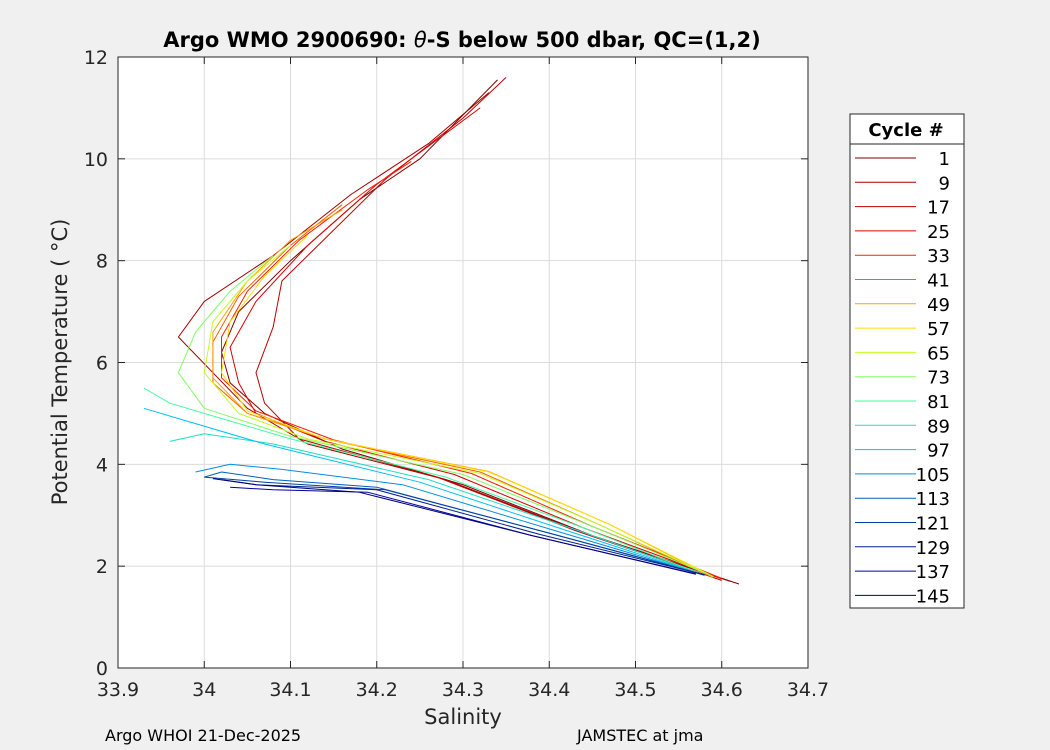 Image resolution: width=1050 pixels, height=750 pixels. Describe the element at coordinates (60, 362) in the screenshot. I see `y-axis-label: Potential Temperature ( °C)` at that location.